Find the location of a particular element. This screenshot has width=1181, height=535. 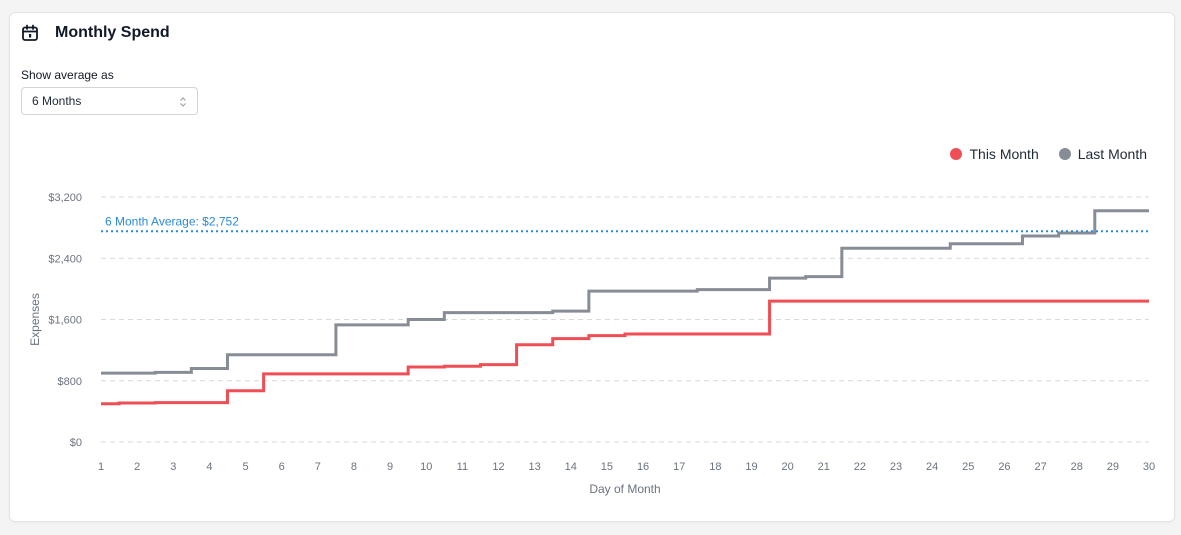

legend-label-last-month: Last Month is located at coordinates (1112, 154).